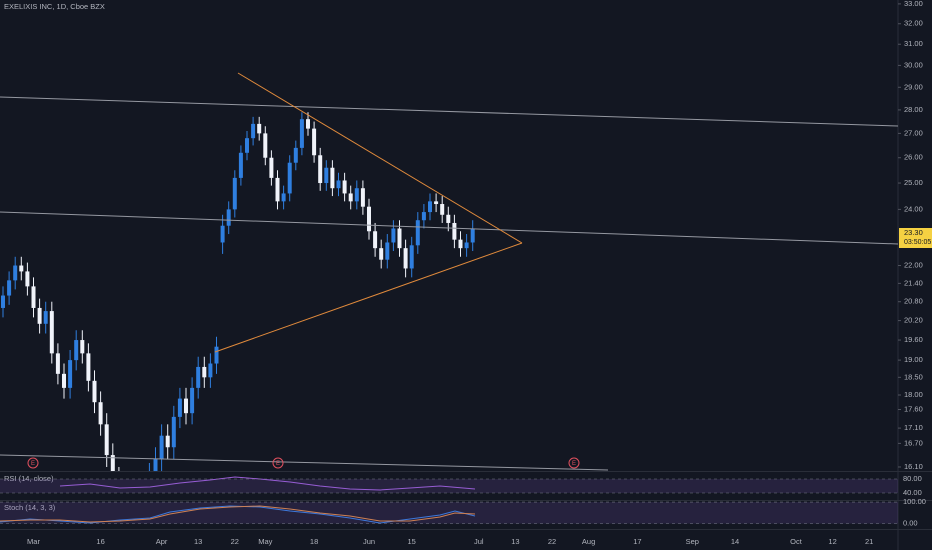 Image resolution: width=932 pixels, height=550 pixels. What do you see at coordinates (869, 541) in the screenshot?
I see `x-tick-label: 21` at bounding box center [869, 541].